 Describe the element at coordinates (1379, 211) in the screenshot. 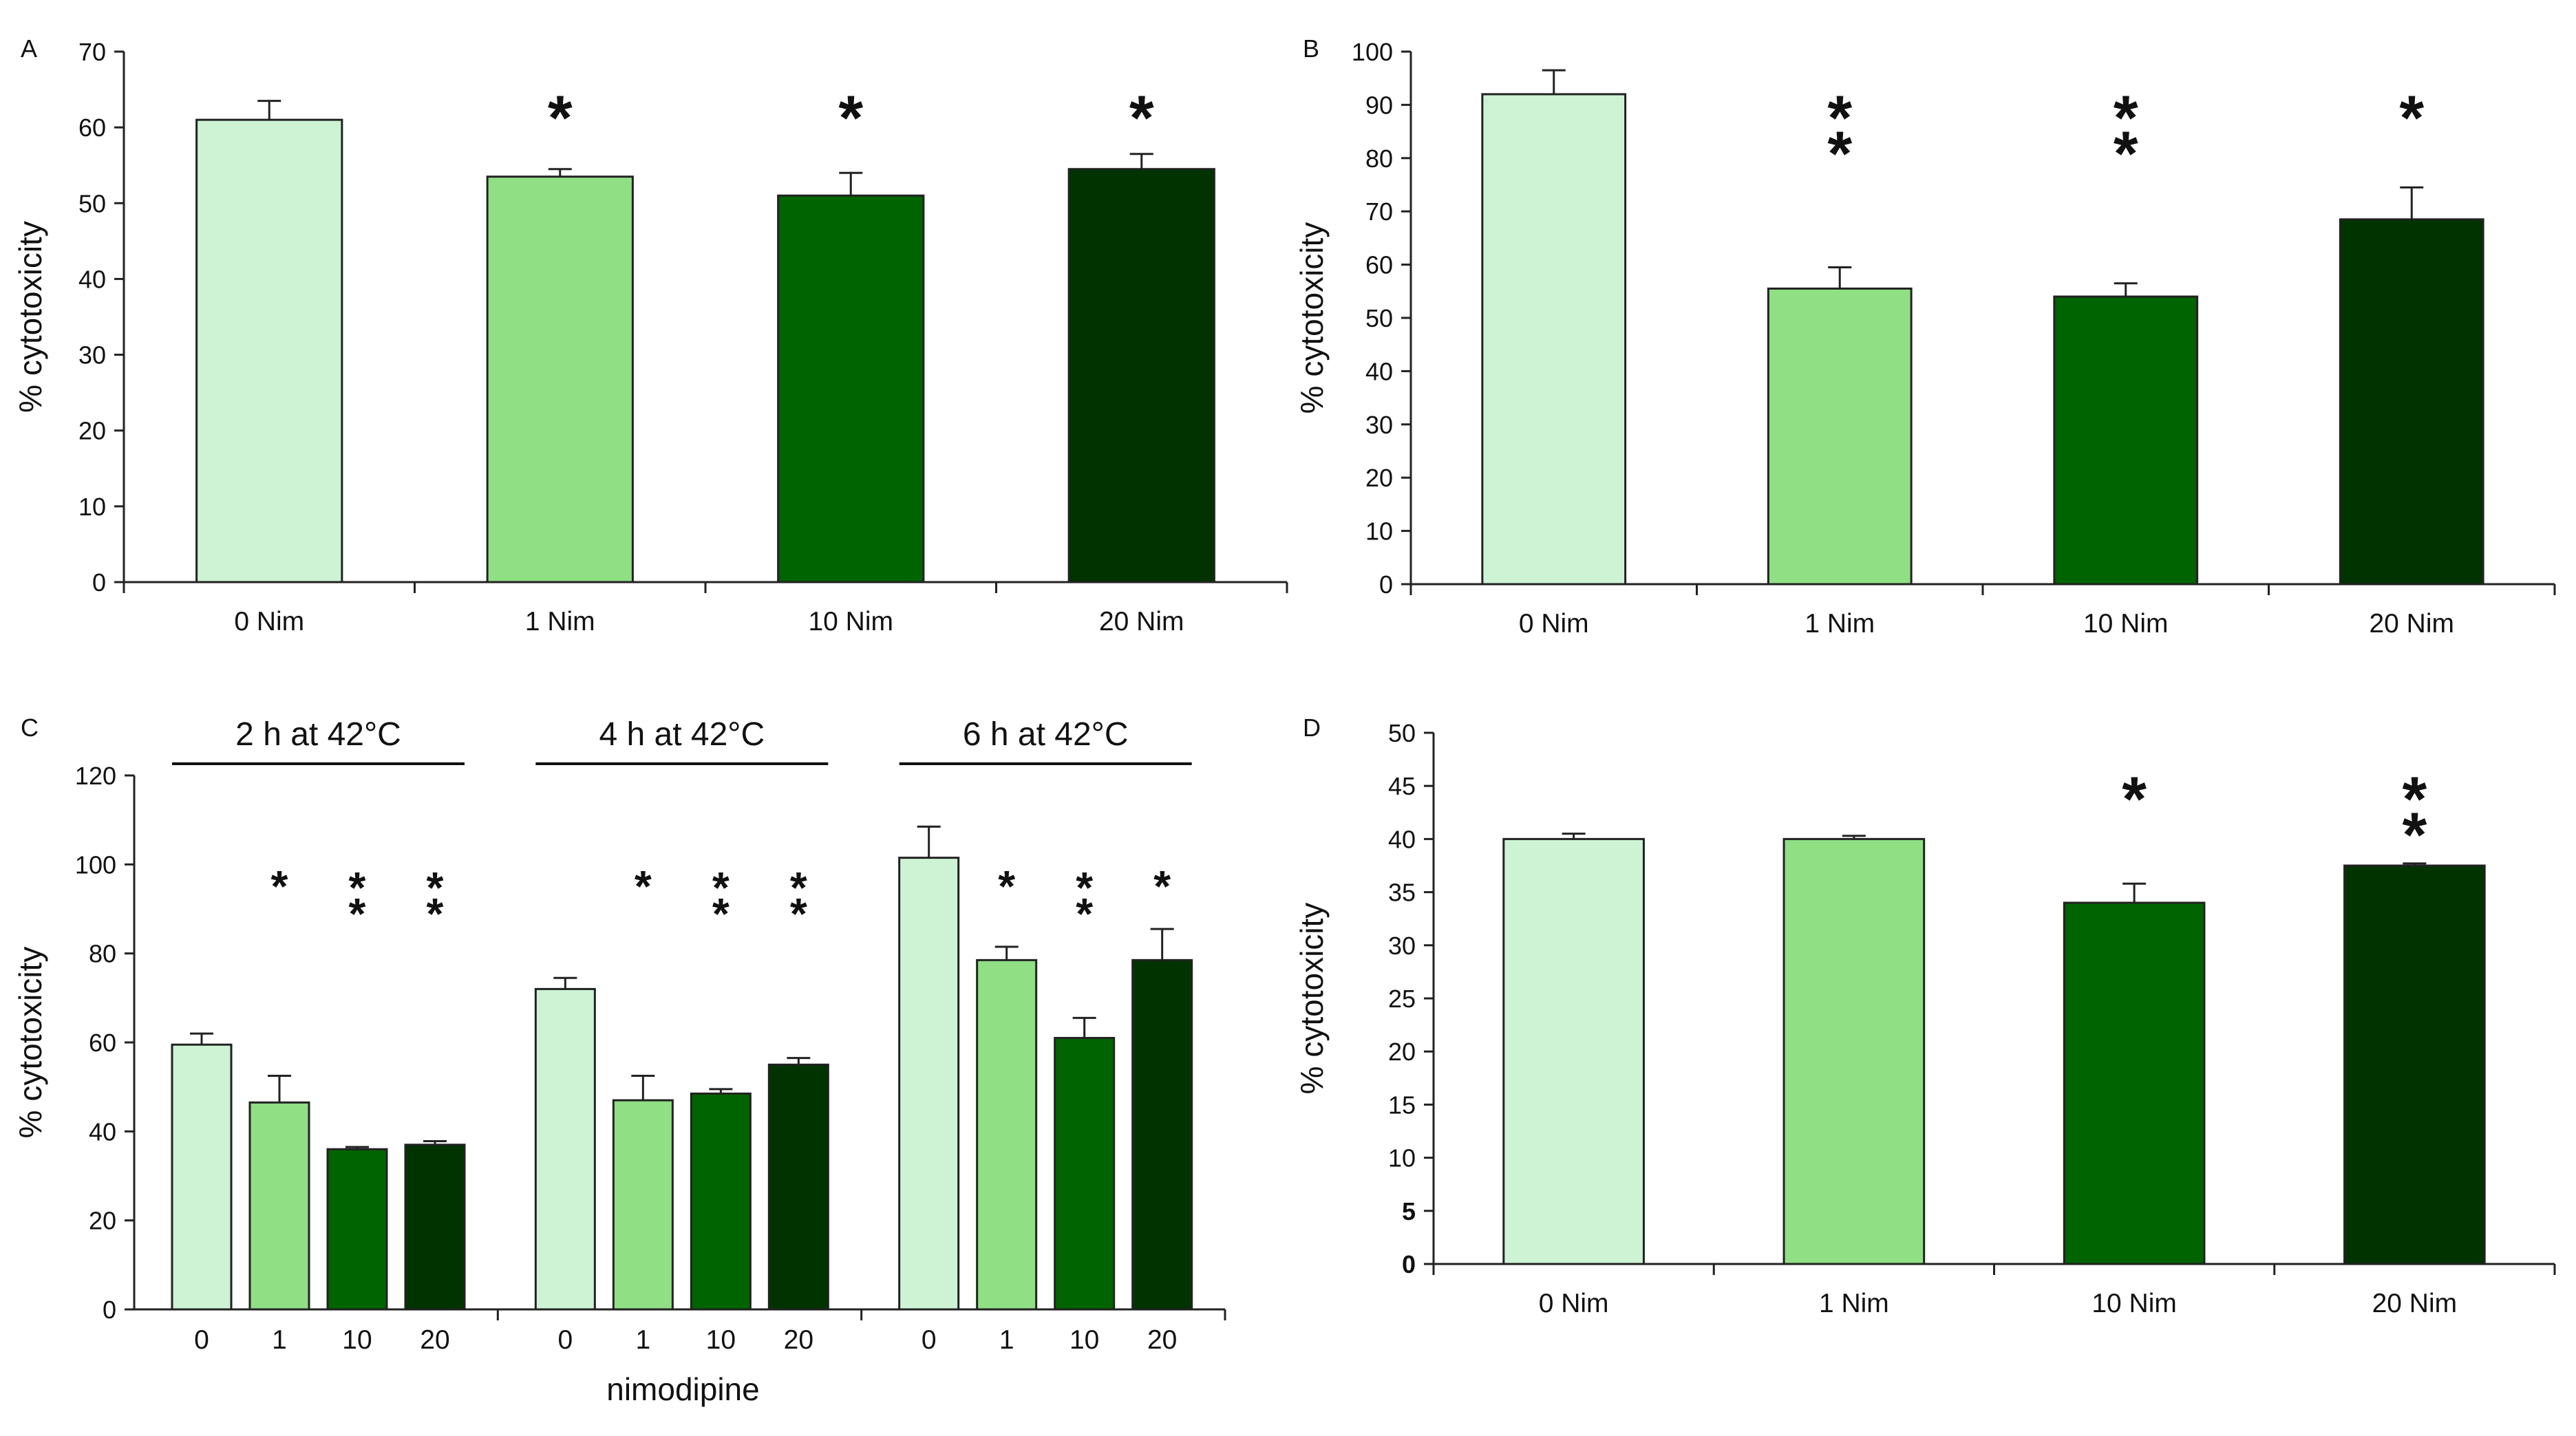

I see `y-tick-label: 70` at that location.